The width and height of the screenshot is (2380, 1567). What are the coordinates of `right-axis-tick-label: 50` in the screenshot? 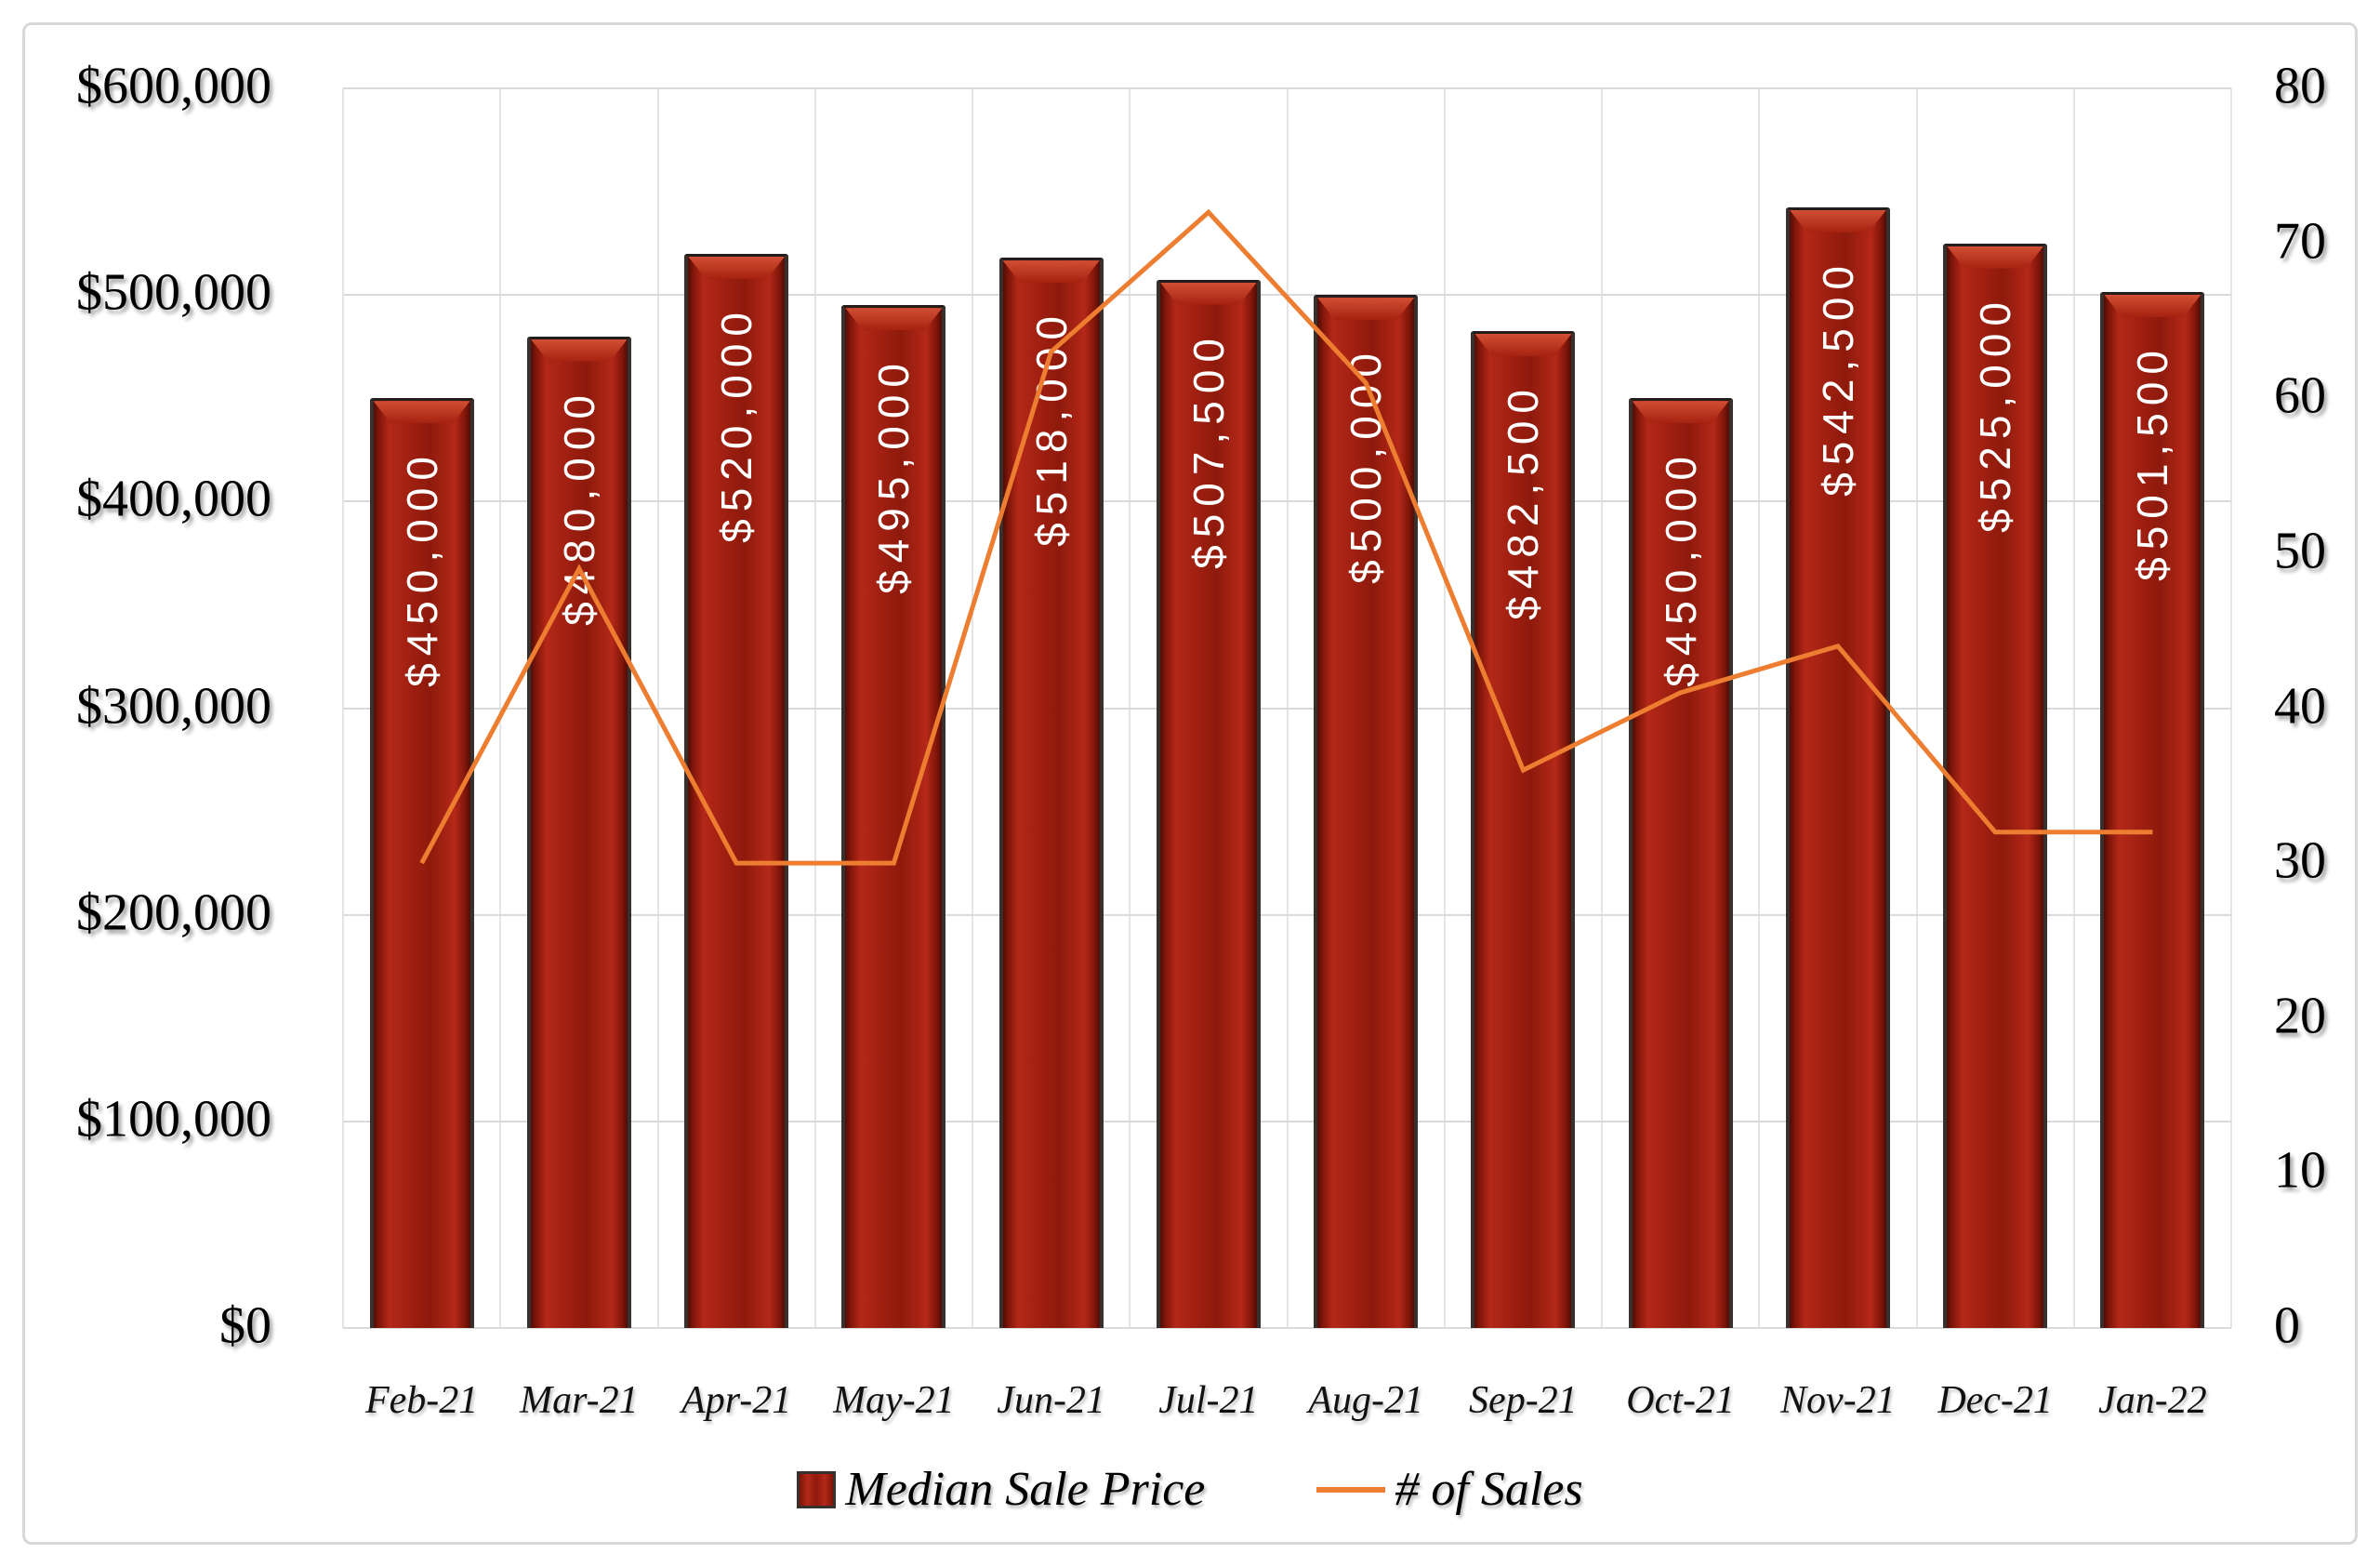 It's located at (2300, 551).